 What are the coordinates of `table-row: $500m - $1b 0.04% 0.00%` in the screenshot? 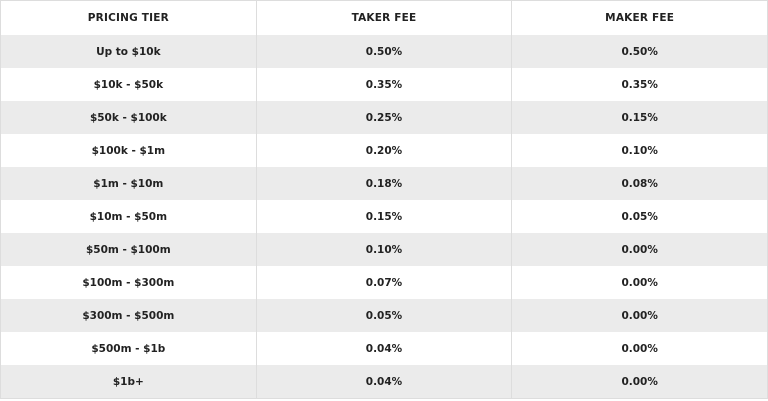 It's located at (384, 348).